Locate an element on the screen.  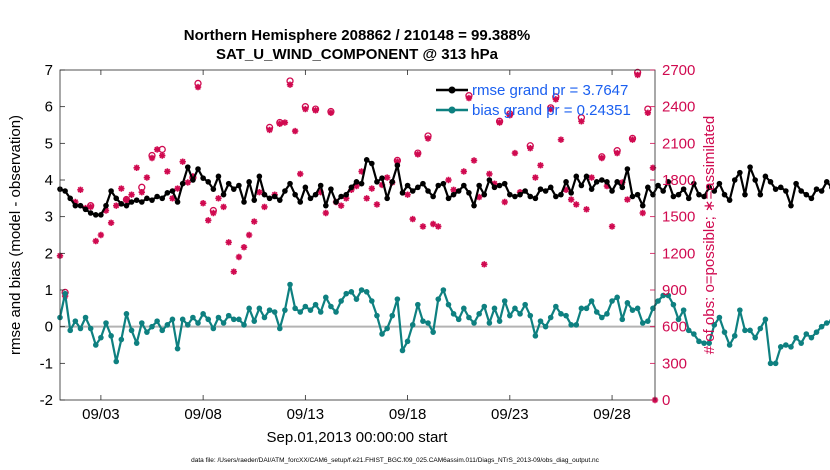
y-tick-label: 6 is located at coordinates (49, 107).